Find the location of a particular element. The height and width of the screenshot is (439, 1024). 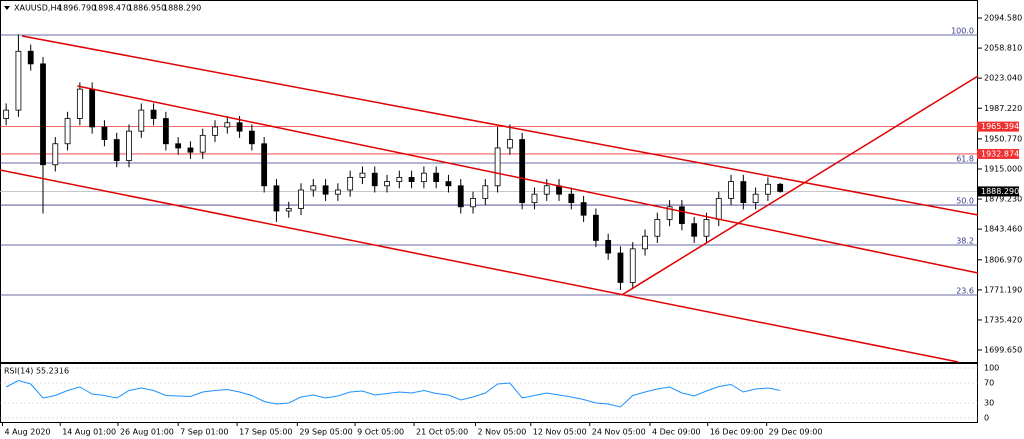

rsi-tick-label: 100 is located at coordinates (991, 368).